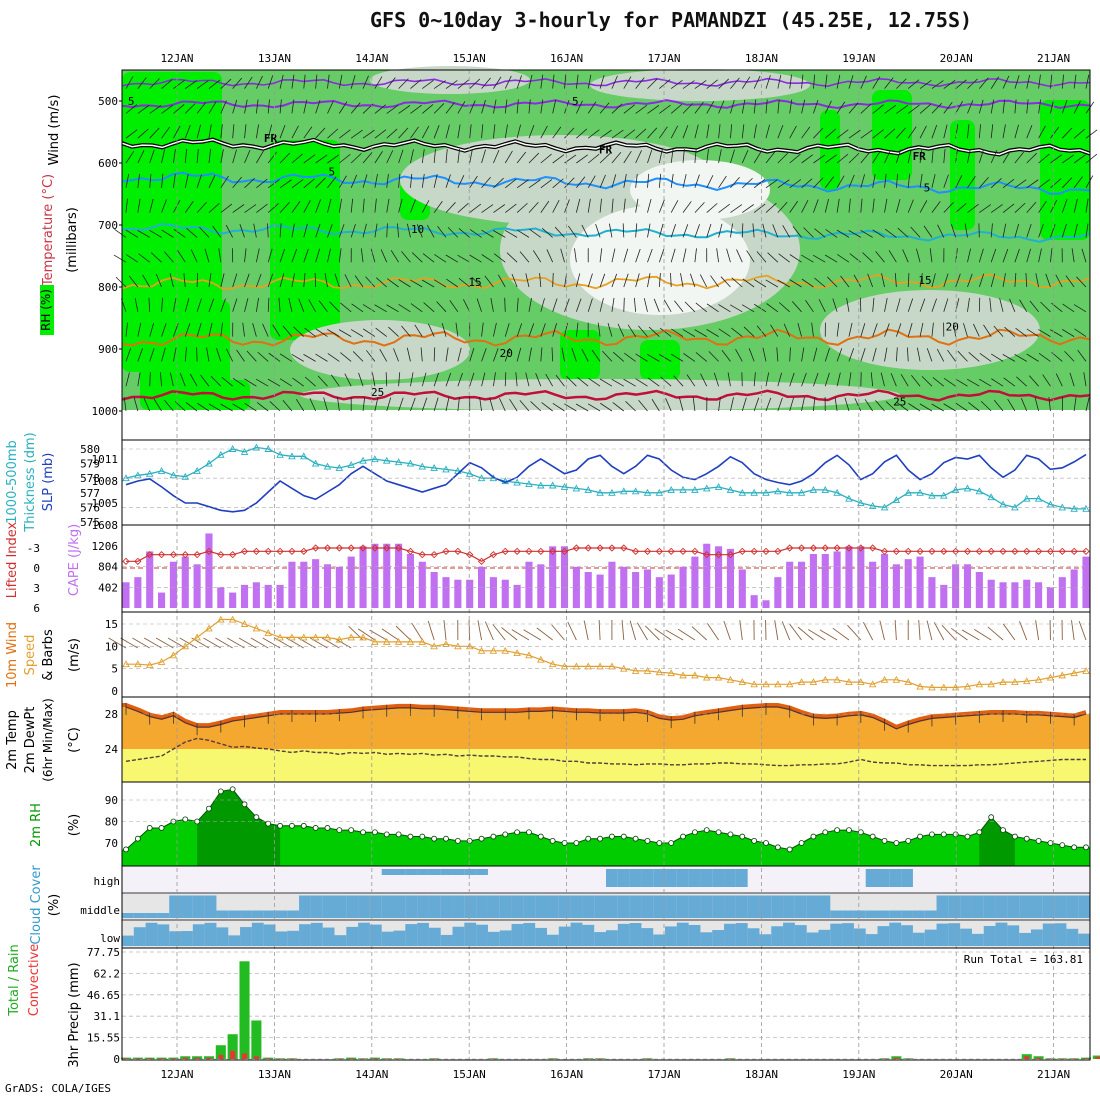  Describe the element at coordinates (997, 841) in the screenshot. I see `rh2m-peak-area` at that location.